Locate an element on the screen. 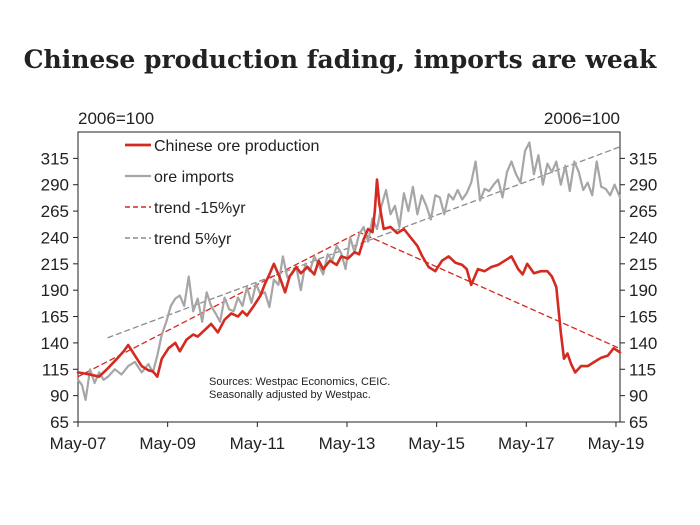 This screenshot has height=525, width=700. right-tick-label: 65 is located at coordinates (638, 422).